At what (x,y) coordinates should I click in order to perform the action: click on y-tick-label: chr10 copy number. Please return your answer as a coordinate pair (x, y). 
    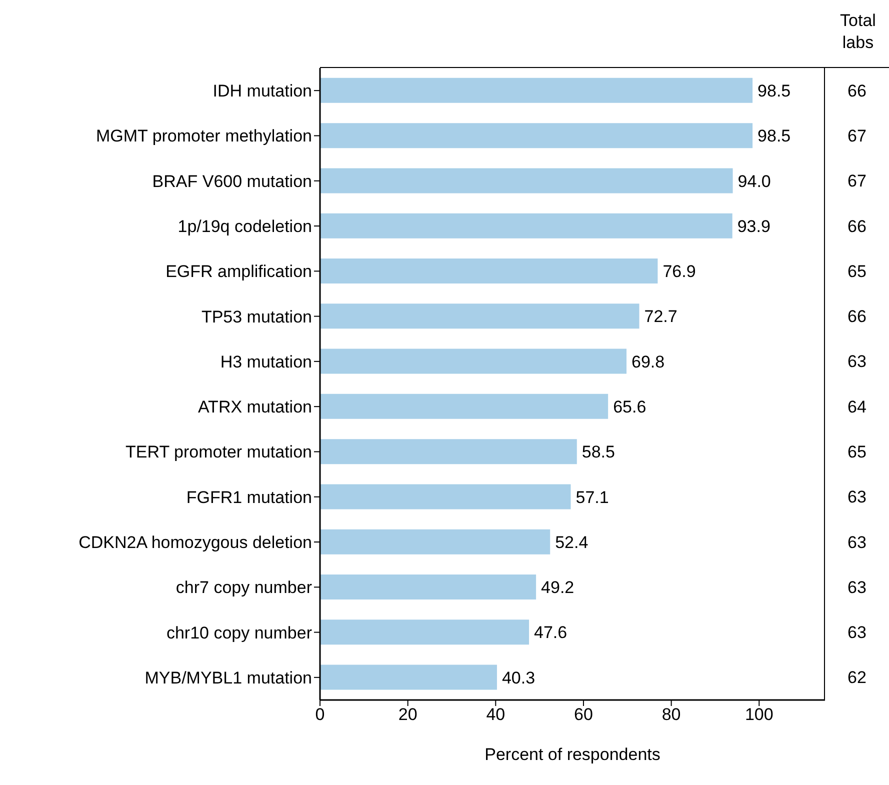
    Looking at the image, I should click on (239, 632).